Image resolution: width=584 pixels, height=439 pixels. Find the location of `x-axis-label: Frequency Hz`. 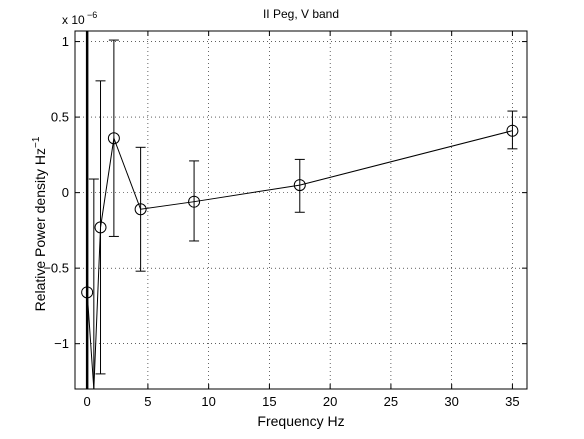

x-axis-label: Frequency Hz is located at coordinates (300, 421).